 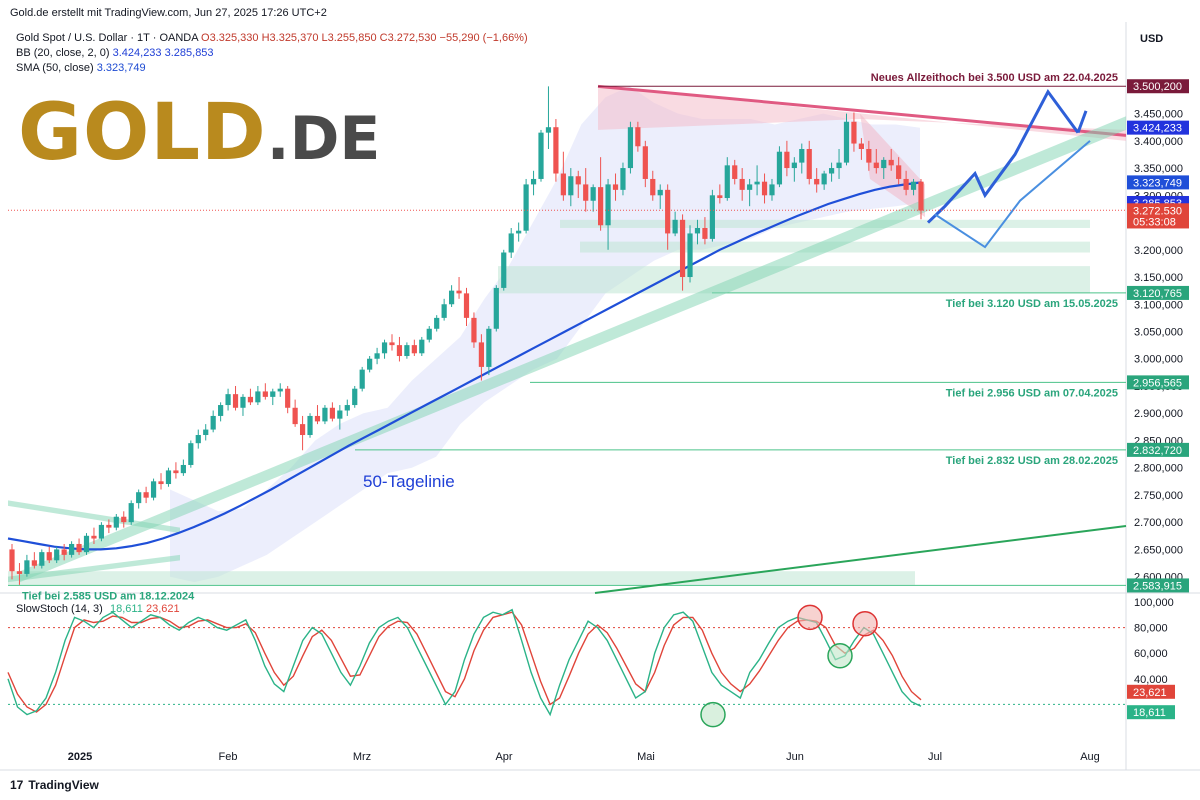 I want to click on bb-legend: BB (20, close, 2, 0) 3.424,233 3.285,853, so click(x=115, y=53).